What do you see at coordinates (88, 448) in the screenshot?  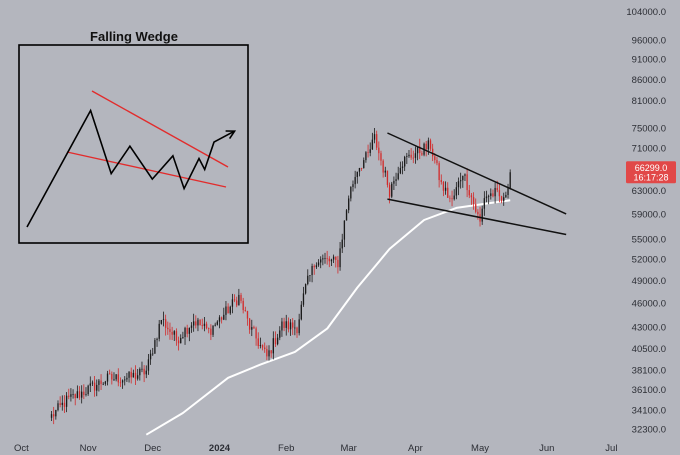 I see `x-tick-label: Nov` at bounding box center [88, 448].